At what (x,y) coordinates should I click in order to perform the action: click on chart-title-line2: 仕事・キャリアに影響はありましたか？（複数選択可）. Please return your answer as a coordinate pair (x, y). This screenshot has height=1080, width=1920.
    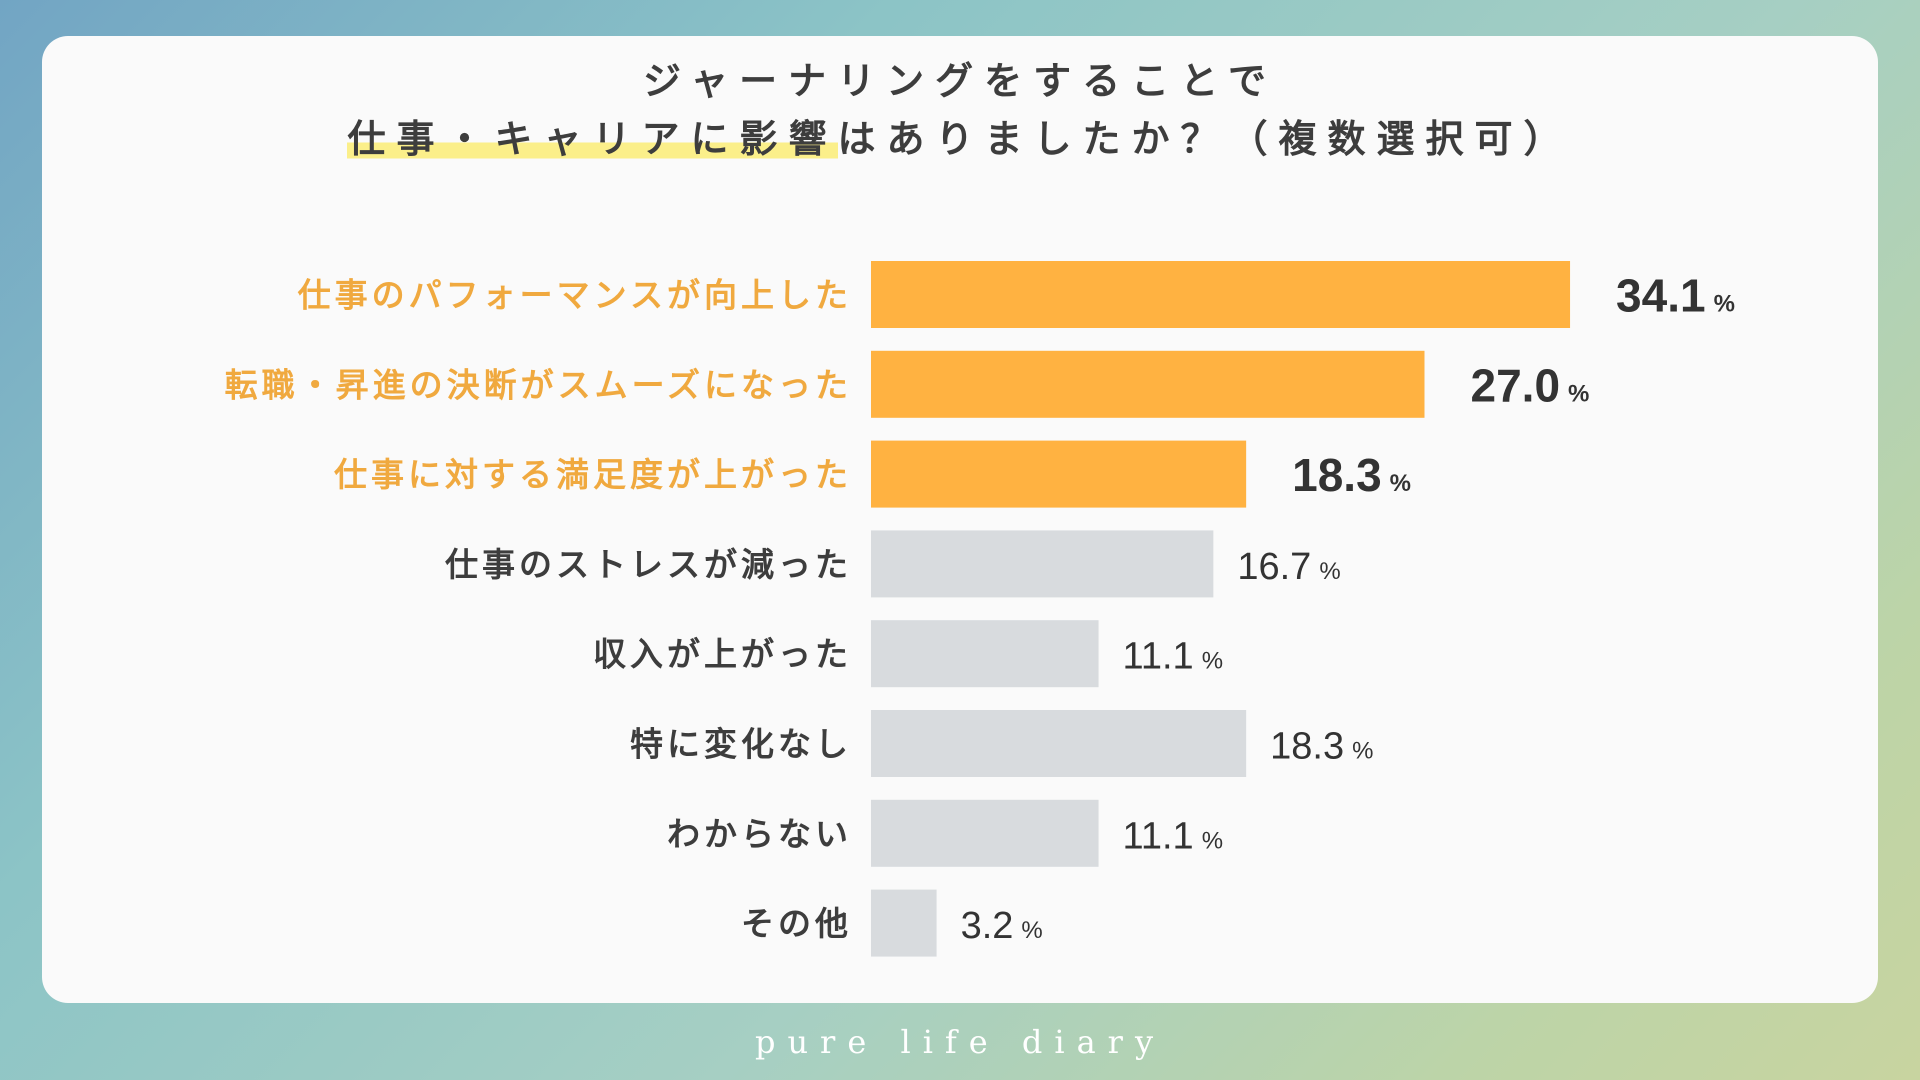
    Looking at the image, I should click on (960, 135).